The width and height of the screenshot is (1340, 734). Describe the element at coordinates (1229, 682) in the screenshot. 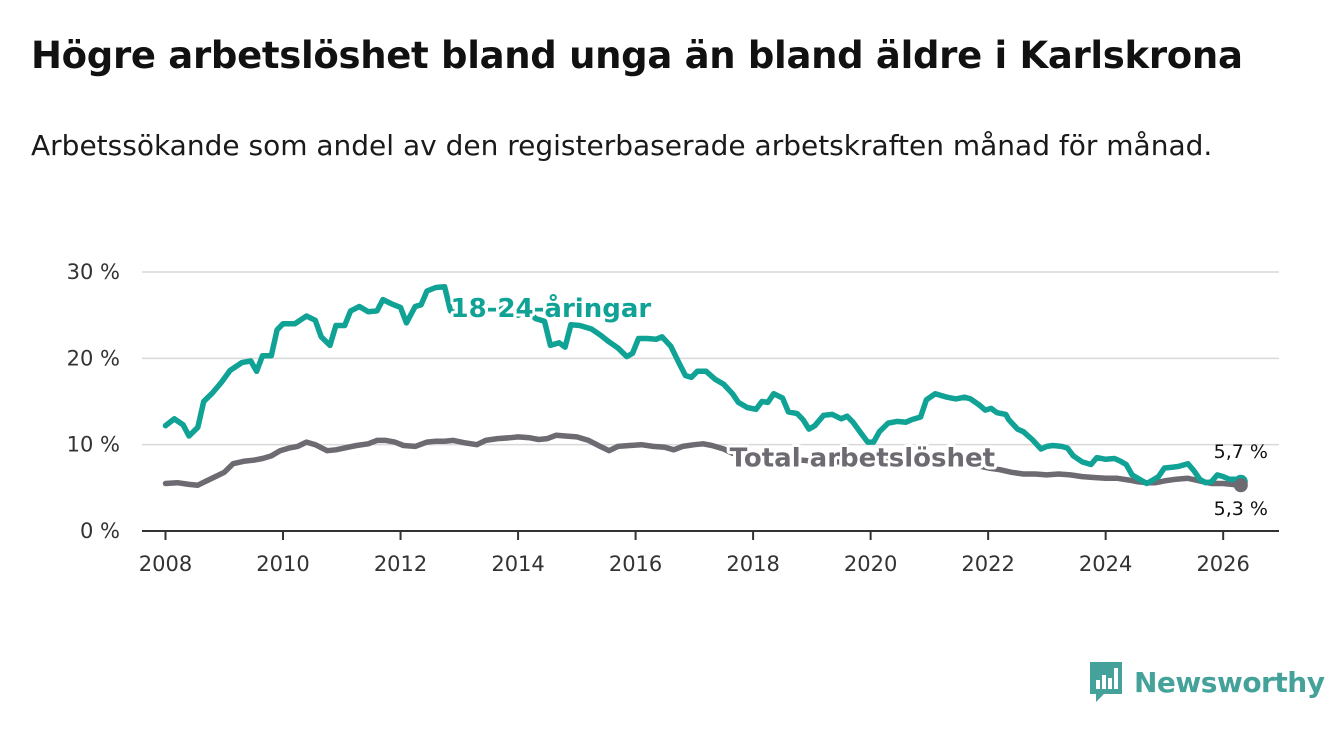

I see `brand-name: Newsworthy` at that location.